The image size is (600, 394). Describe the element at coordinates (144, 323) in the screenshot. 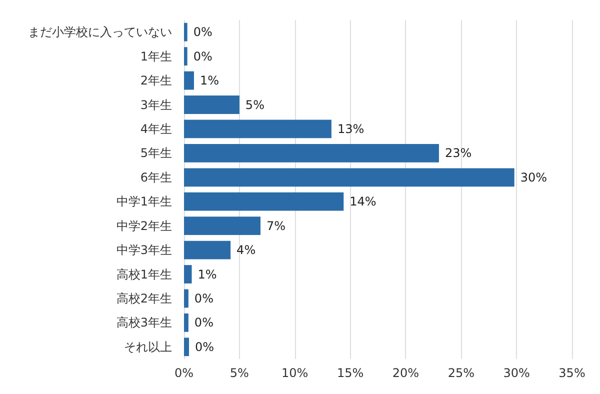

I see `y-tick-label: 高校3年生` at that location.